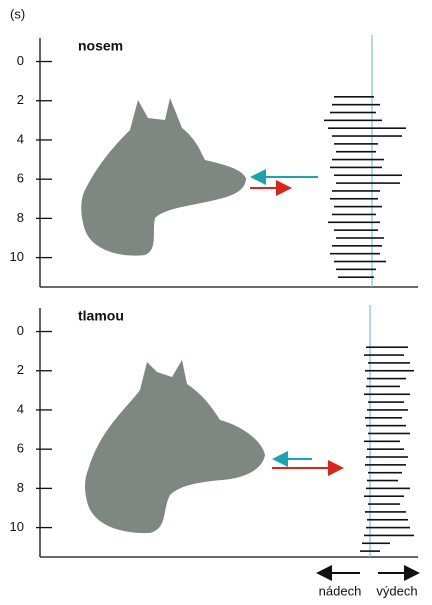 Image resolution: width=432 pixels, height=605 pixels. Describe the element at coordinates (20, 369) in the screenshot. I see `y-tick-label: 2` at that location.